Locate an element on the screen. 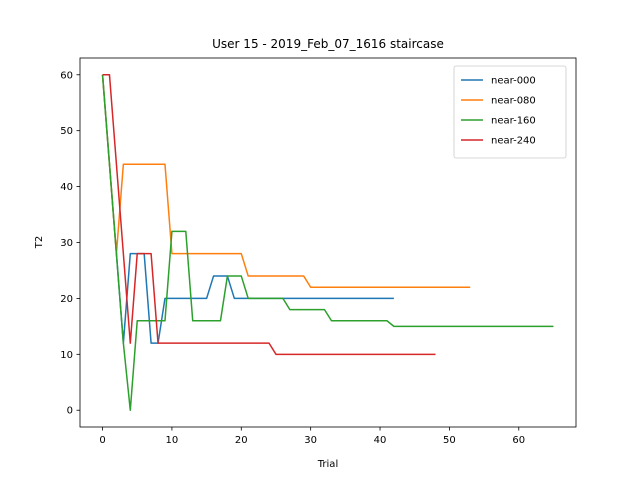  x-axis: 0 10 20 30 40 50 60 is located at coordinates (312, 436).